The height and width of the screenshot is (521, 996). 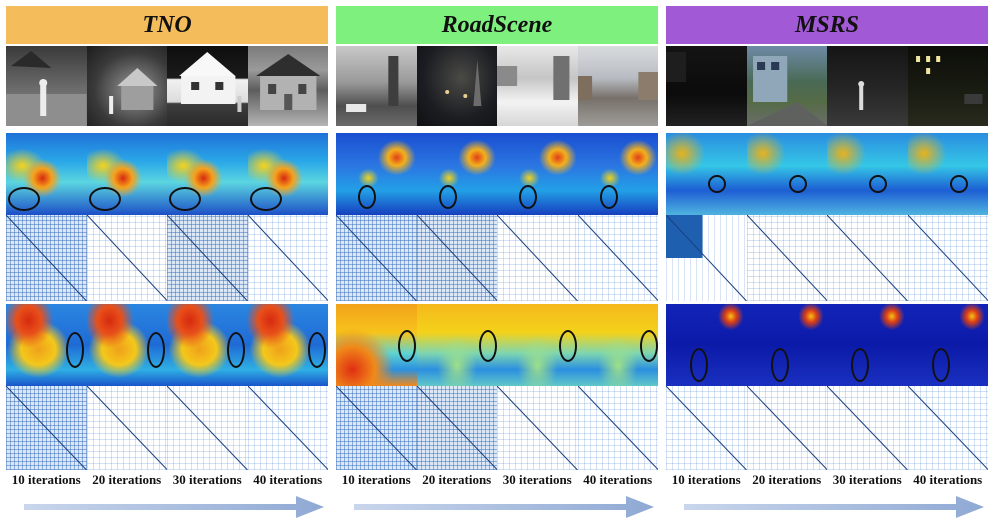 What do you see at coordinates (827, 25) in the screenshot?
I see `header-msrs: MSRS` at bounding box center [827, 25].